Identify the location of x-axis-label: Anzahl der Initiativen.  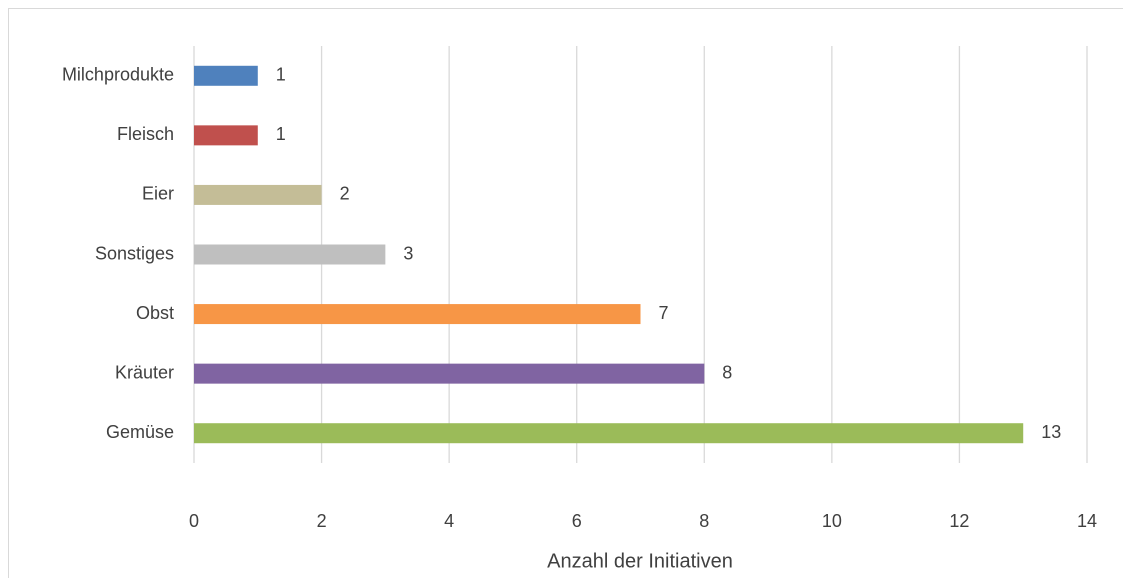
(640, 561).